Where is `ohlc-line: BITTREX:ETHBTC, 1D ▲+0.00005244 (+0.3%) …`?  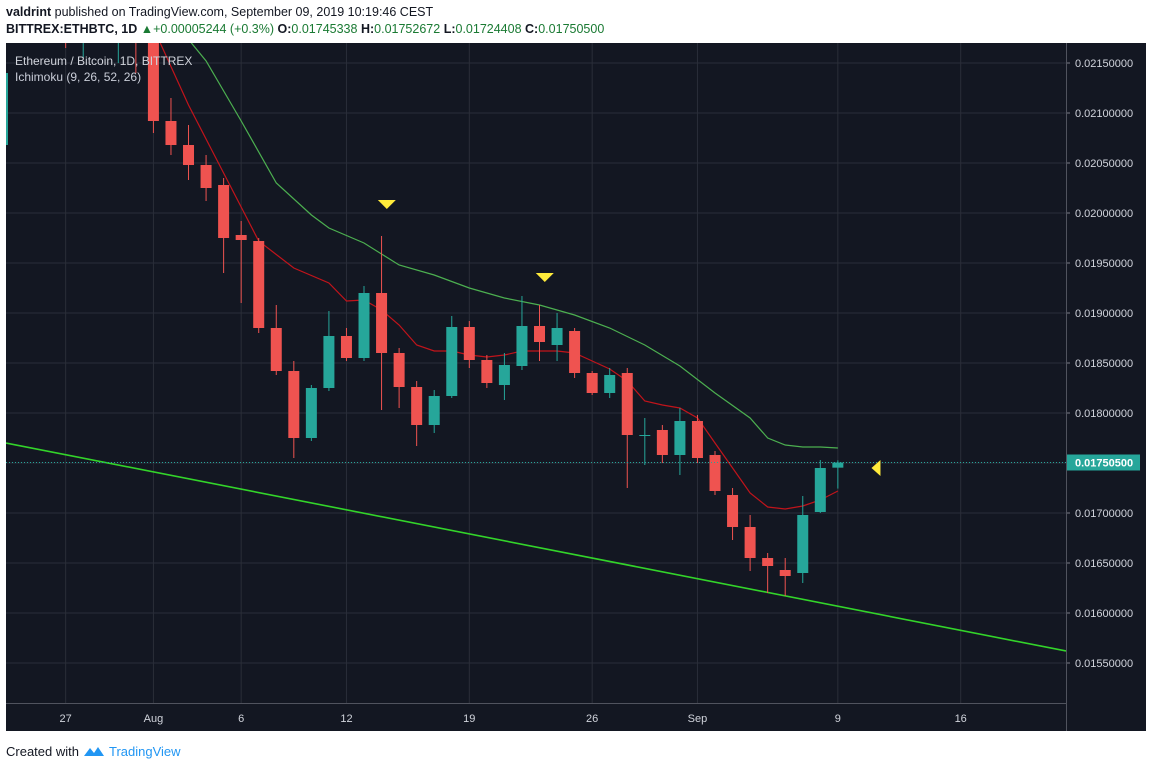
ohlc-line: BITTREX:ETHBTC, 1D ▲+0.00005244 (+0.3%) … is located at coordinates (576, 29).